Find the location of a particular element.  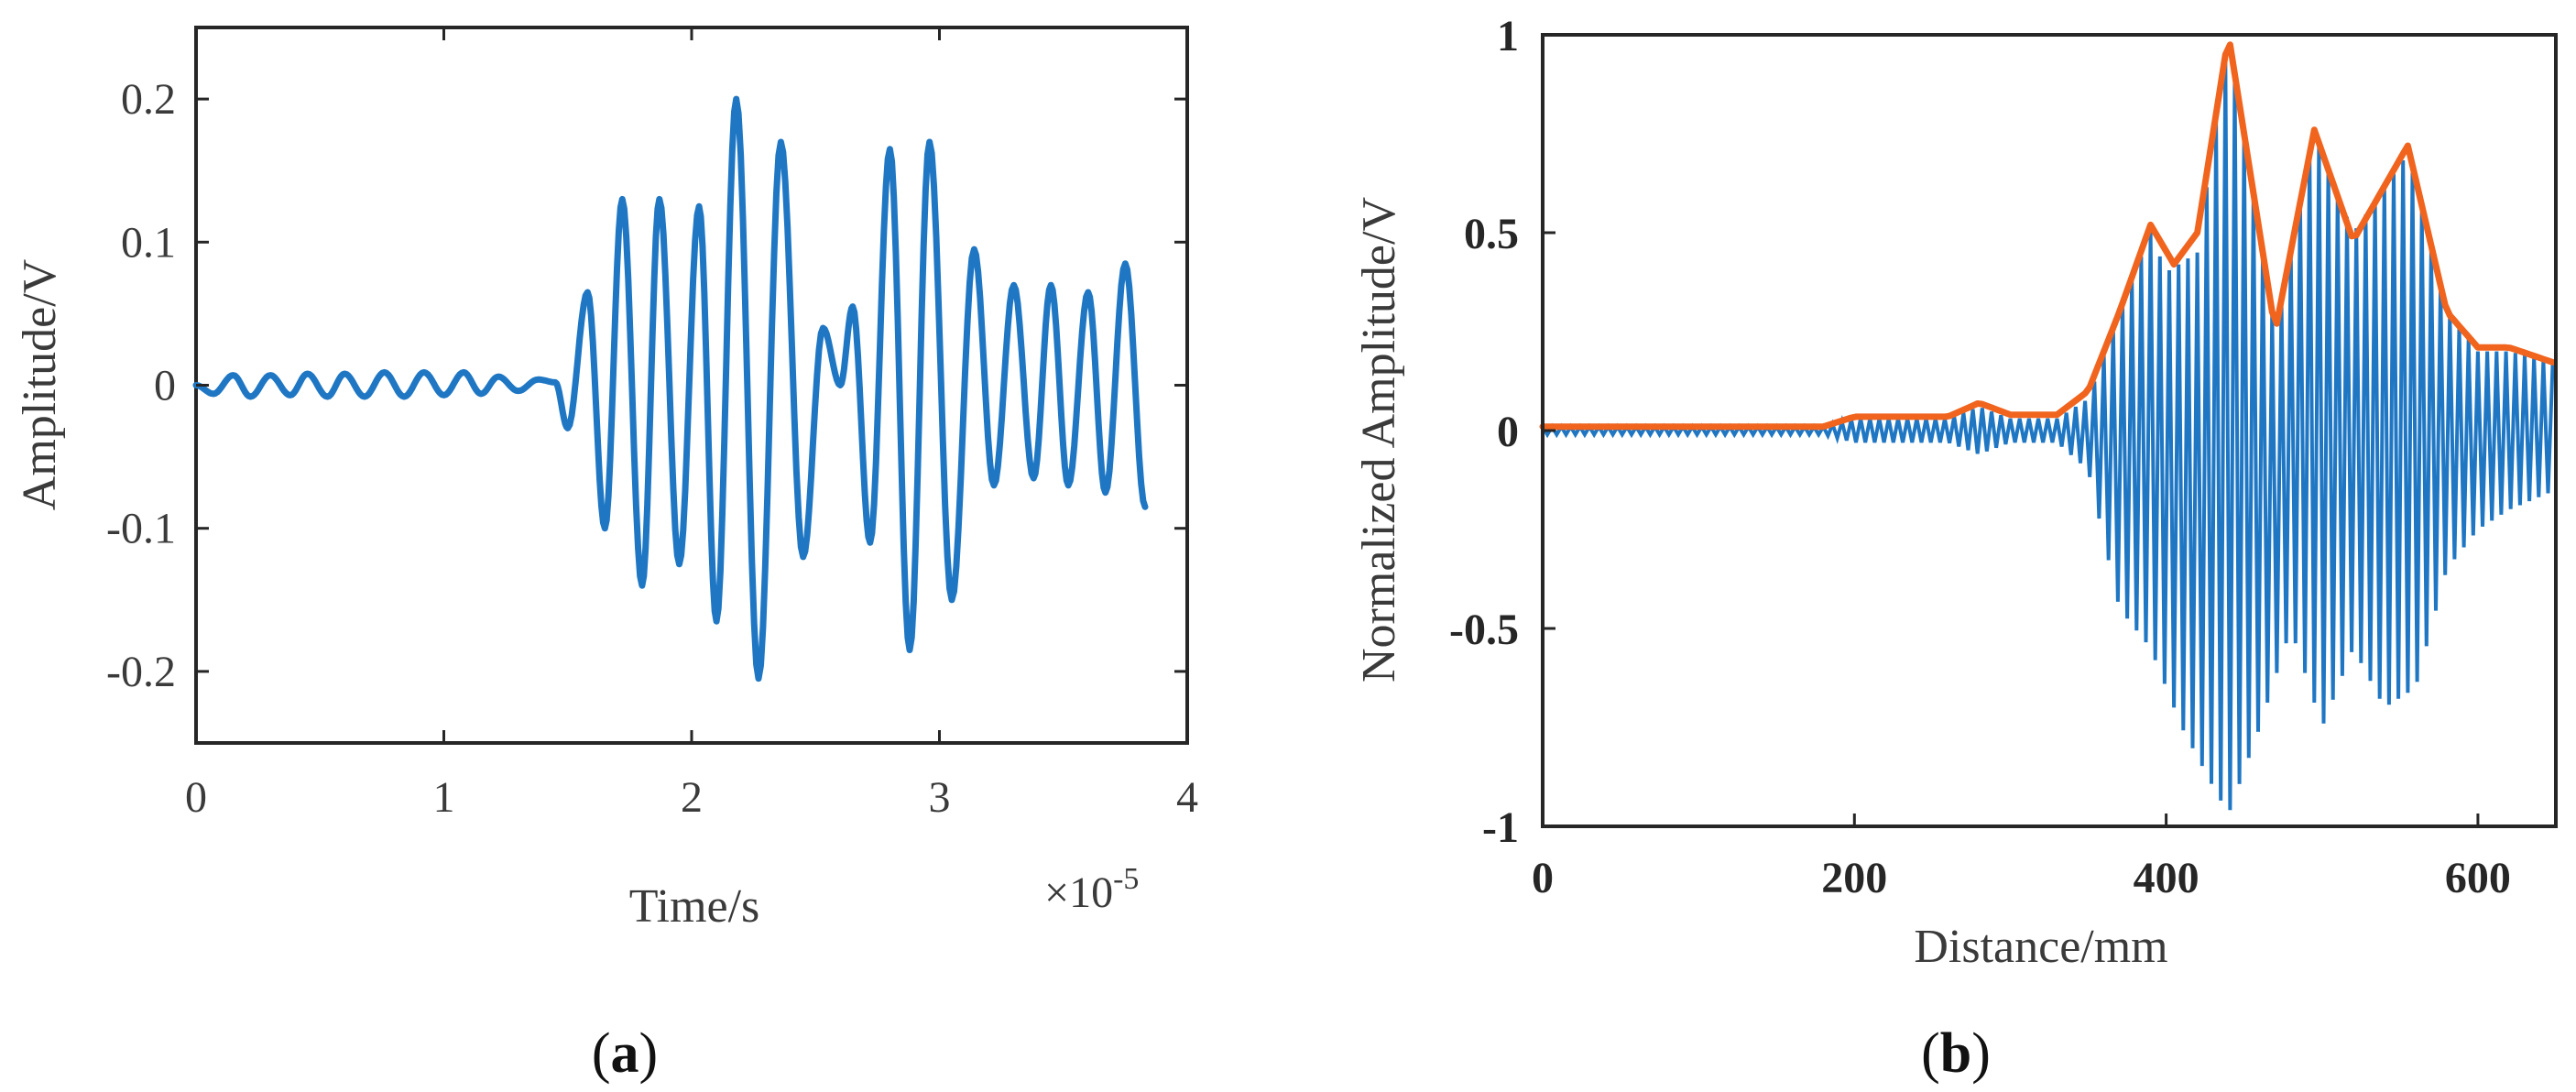

chart-a-x-multiplier-base: ×10 is located at coordinates (1078, 892).